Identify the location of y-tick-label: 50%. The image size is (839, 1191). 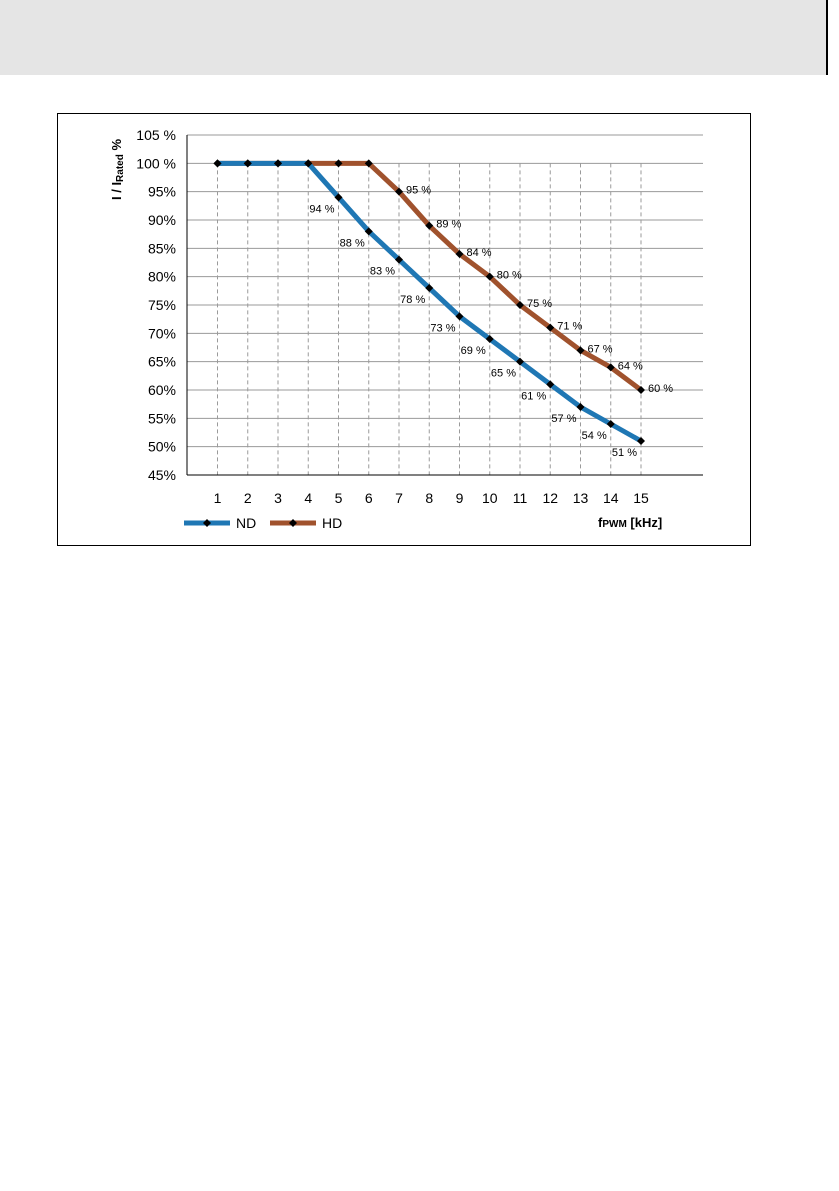
(162, 447).